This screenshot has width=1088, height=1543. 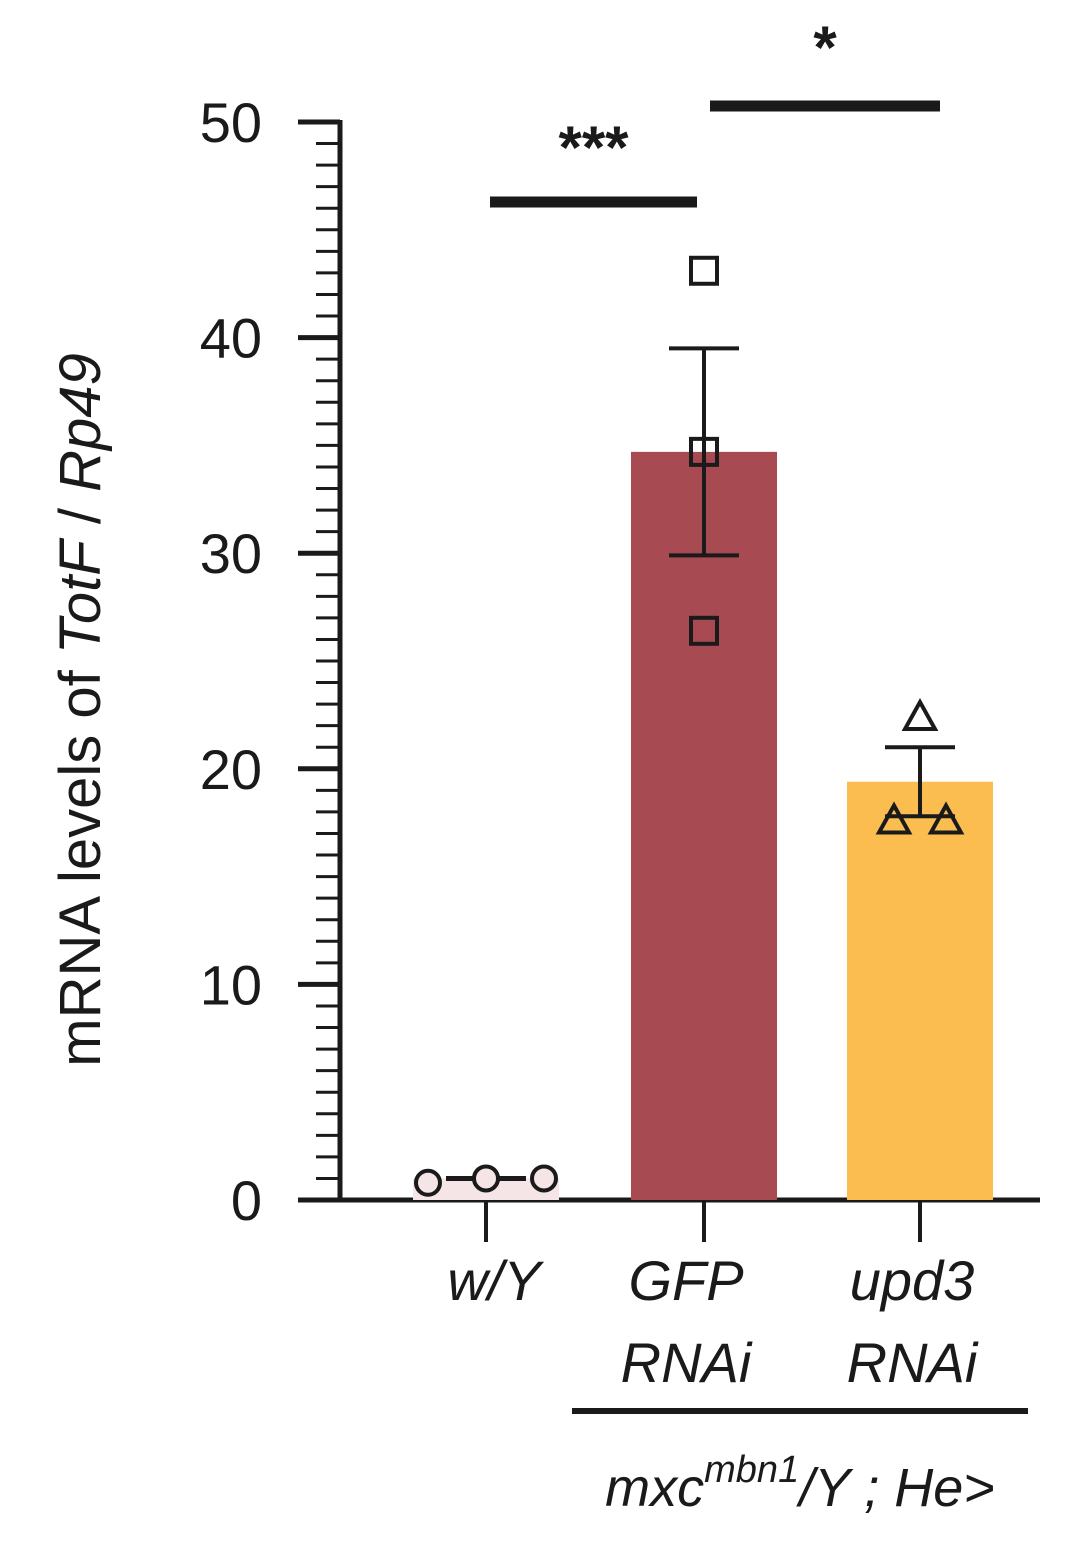 I want to click on group-label-rest: /Y ; He>, so click(x=895, y=1488).